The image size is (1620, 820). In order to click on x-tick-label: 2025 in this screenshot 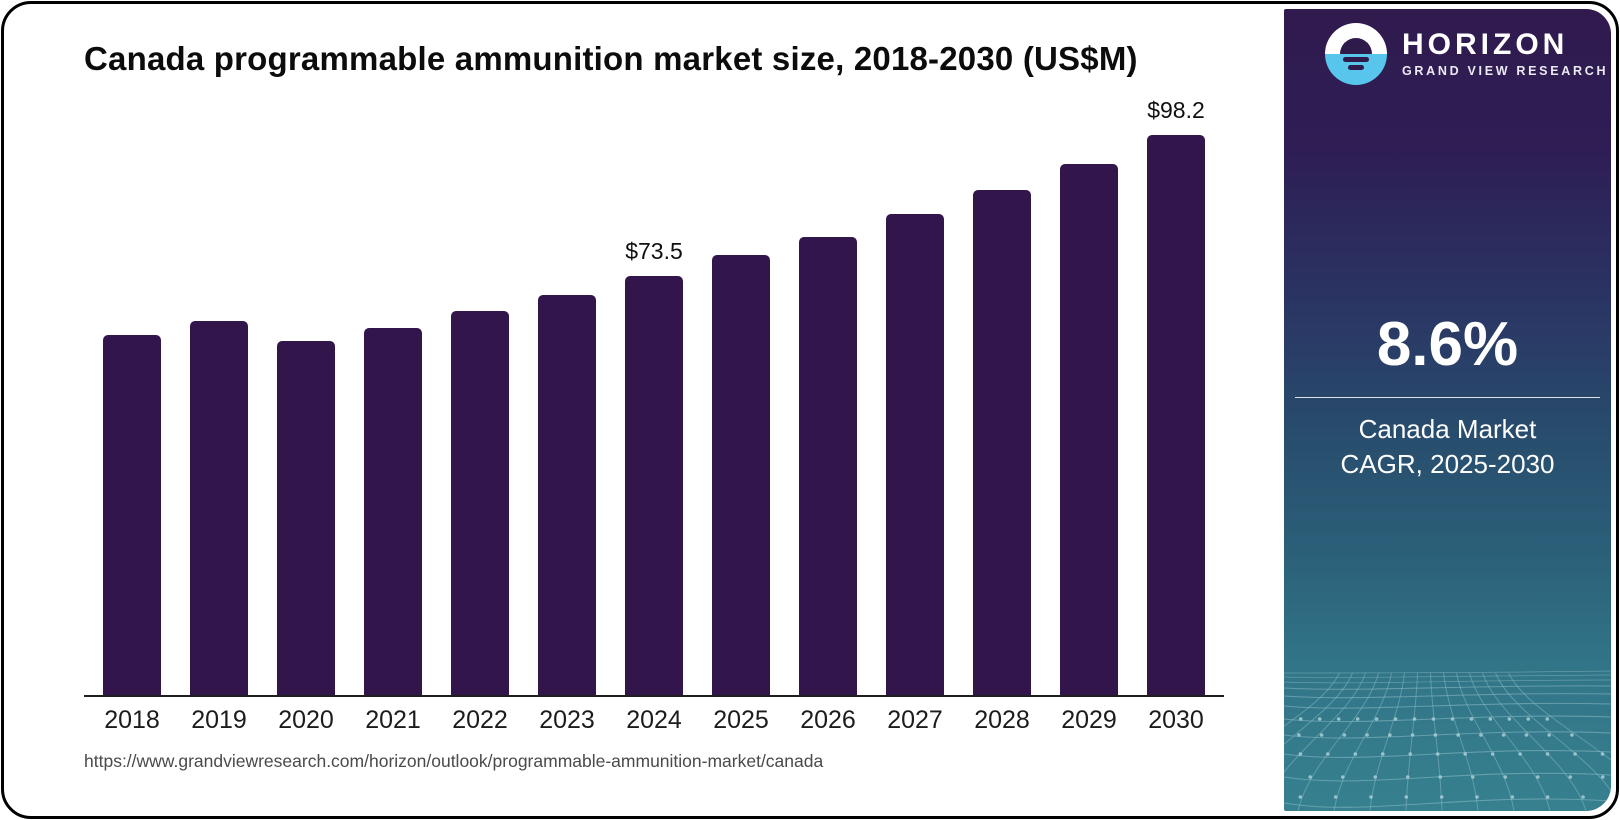, I will do `click(741, 720)`.